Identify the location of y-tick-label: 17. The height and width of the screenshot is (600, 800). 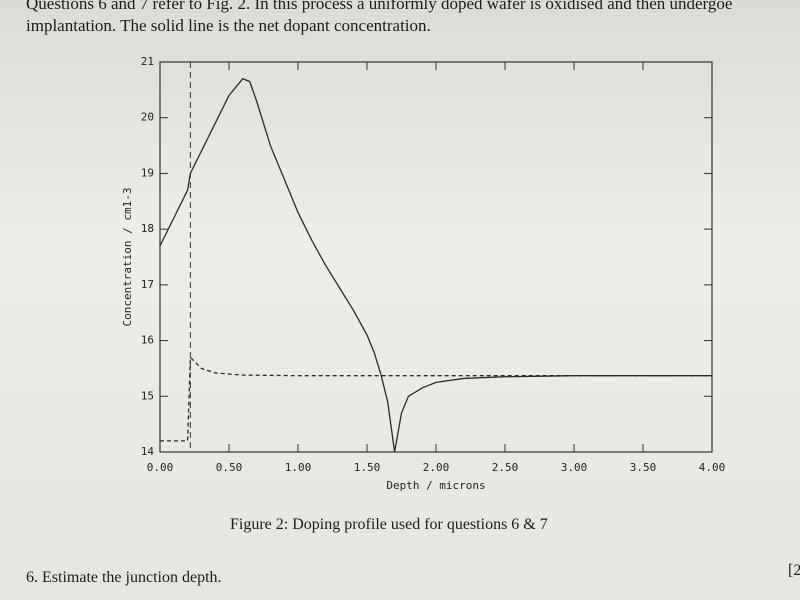
(147, 284).